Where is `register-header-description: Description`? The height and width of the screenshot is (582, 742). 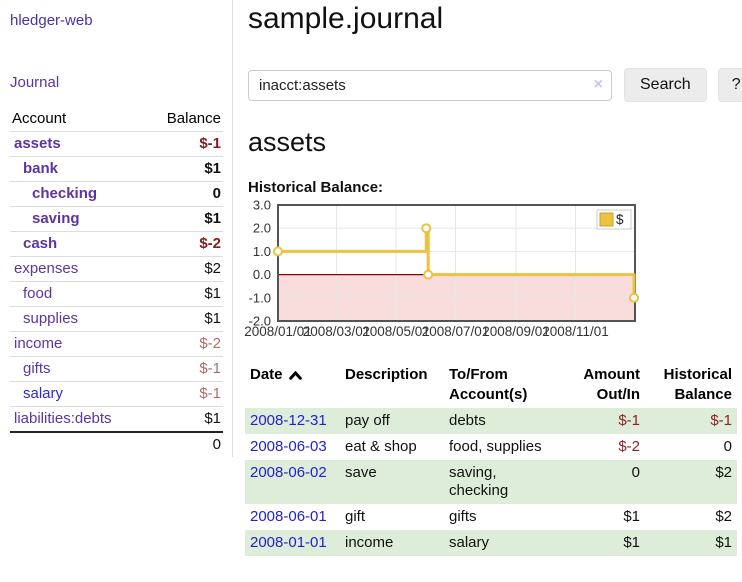 register-header-description: Description is located at coordinates (386, 374).